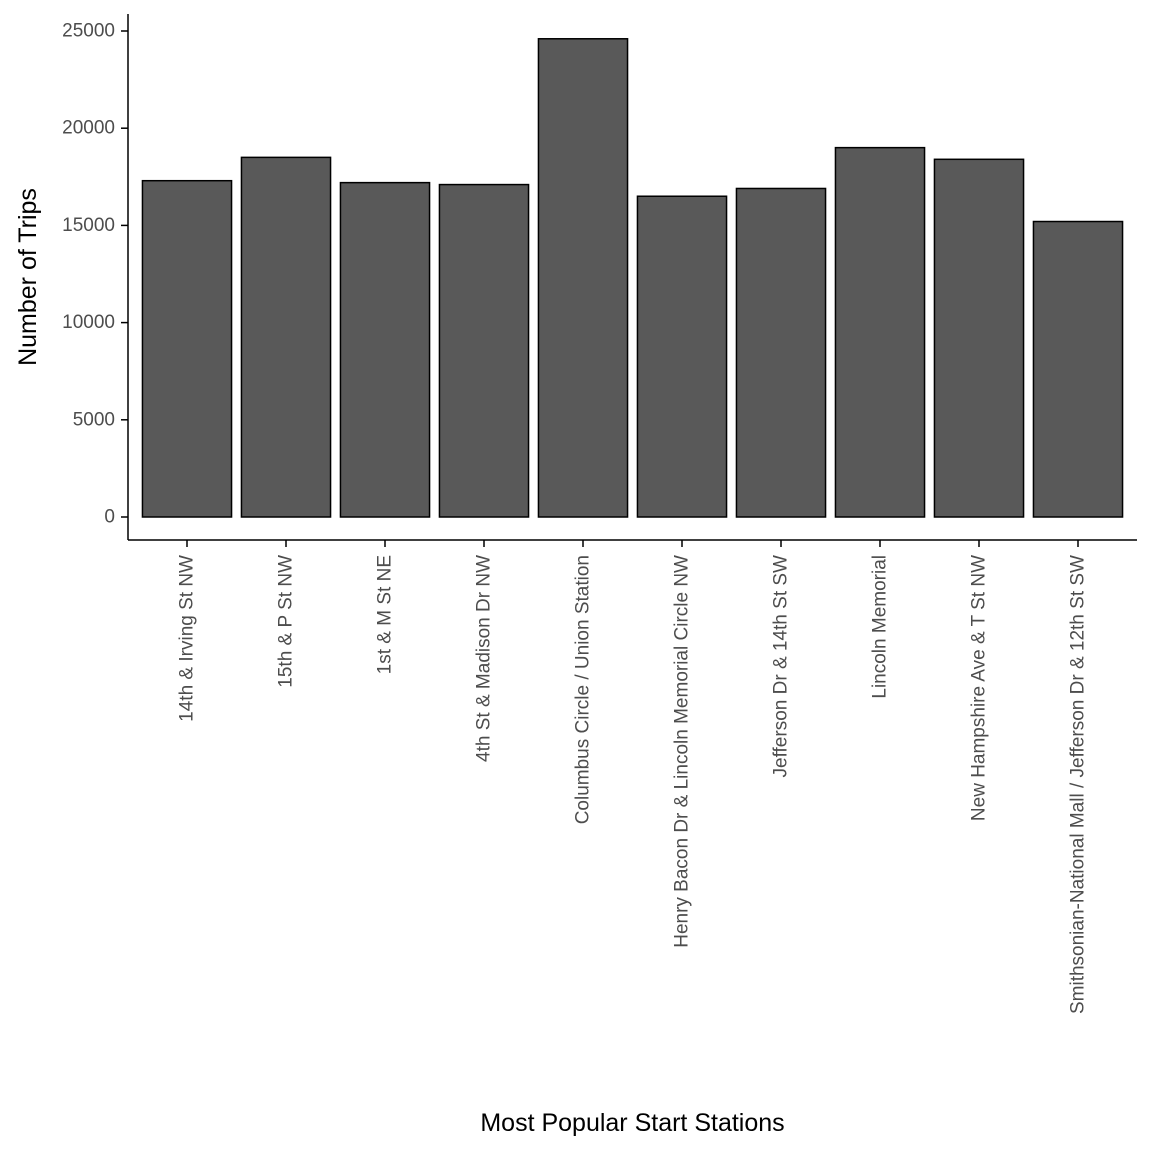 Image resolution: width=1152 pixels, height=1152 pixels. What do you see at coordinates (88, 225) in the screenshot?
I see `y-tick-label: 15000` at bounding box center [88, 225].